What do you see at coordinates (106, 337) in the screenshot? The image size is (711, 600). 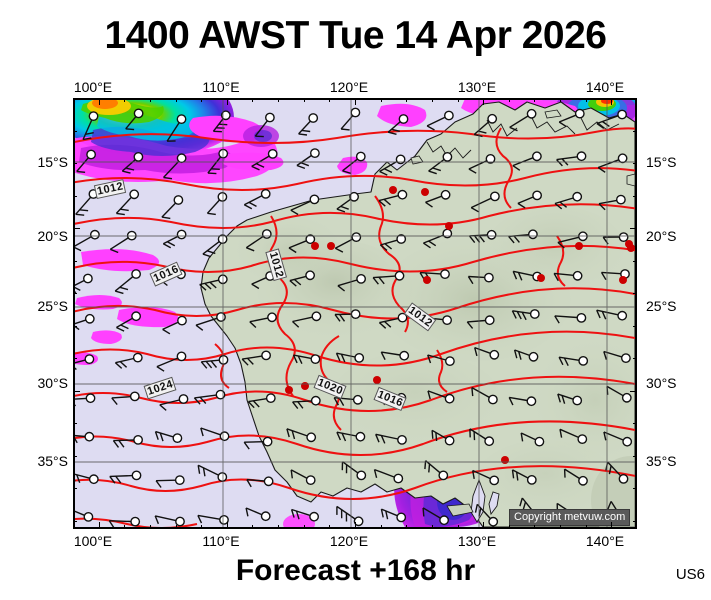 I see `precip-streak-h` at bounding box center [106, 337].